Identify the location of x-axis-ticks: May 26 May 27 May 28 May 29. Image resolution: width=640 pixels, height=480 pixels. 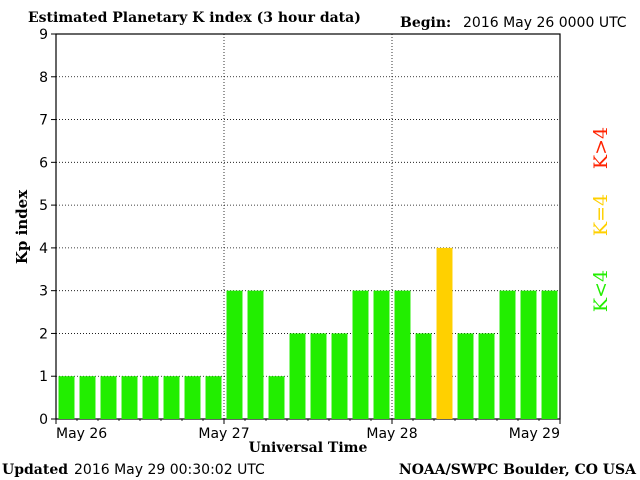
(308, 430).